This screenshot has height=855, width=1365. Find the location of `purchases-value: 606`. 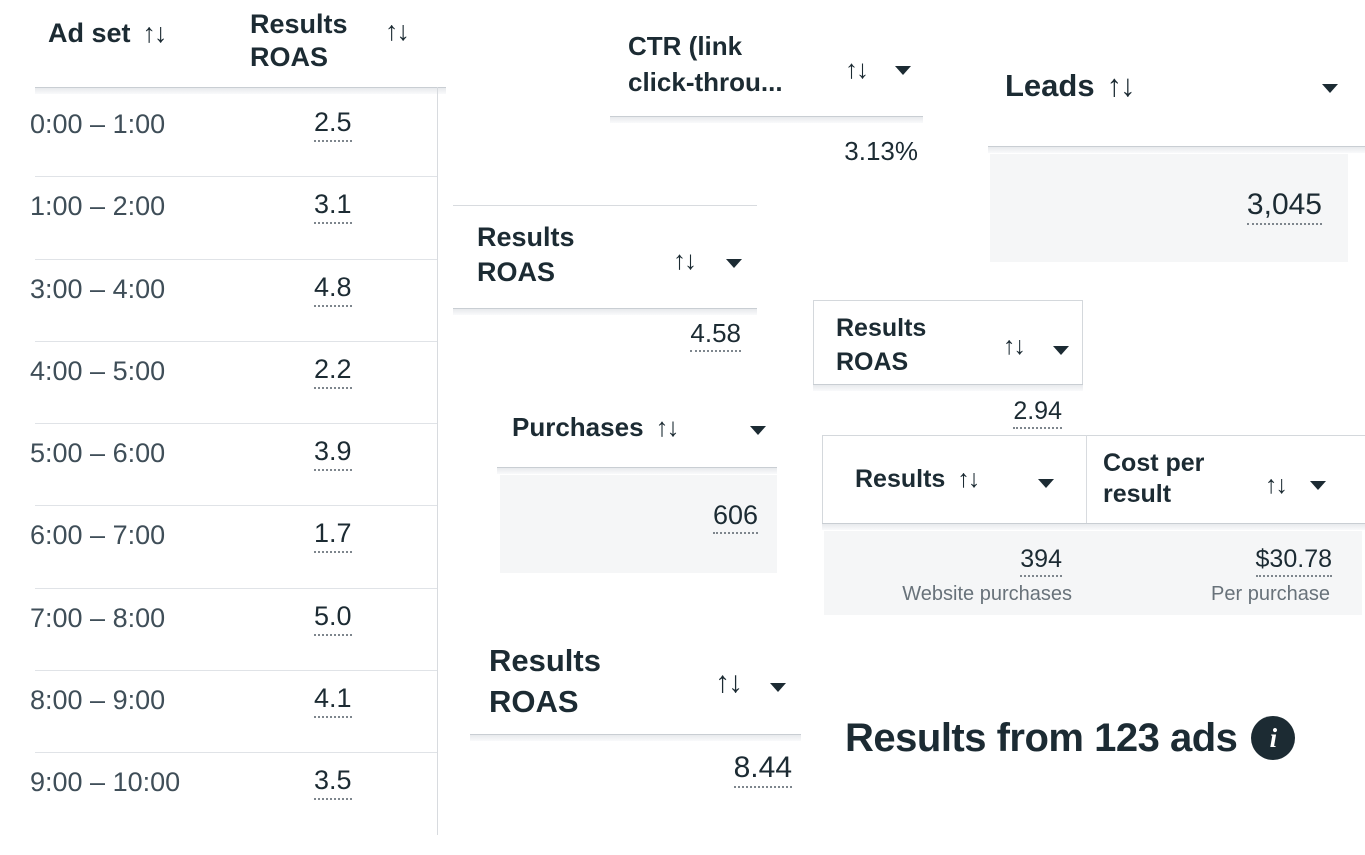

purchases-value: 606 is located at coordinates (735, 517).